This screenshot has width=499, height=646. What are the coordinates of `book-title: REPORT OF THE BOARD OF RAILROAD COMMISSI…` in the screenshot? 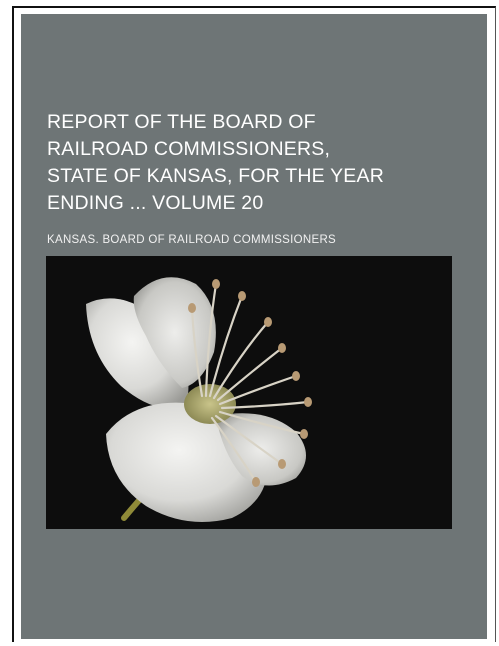 It's located at (247, 163).